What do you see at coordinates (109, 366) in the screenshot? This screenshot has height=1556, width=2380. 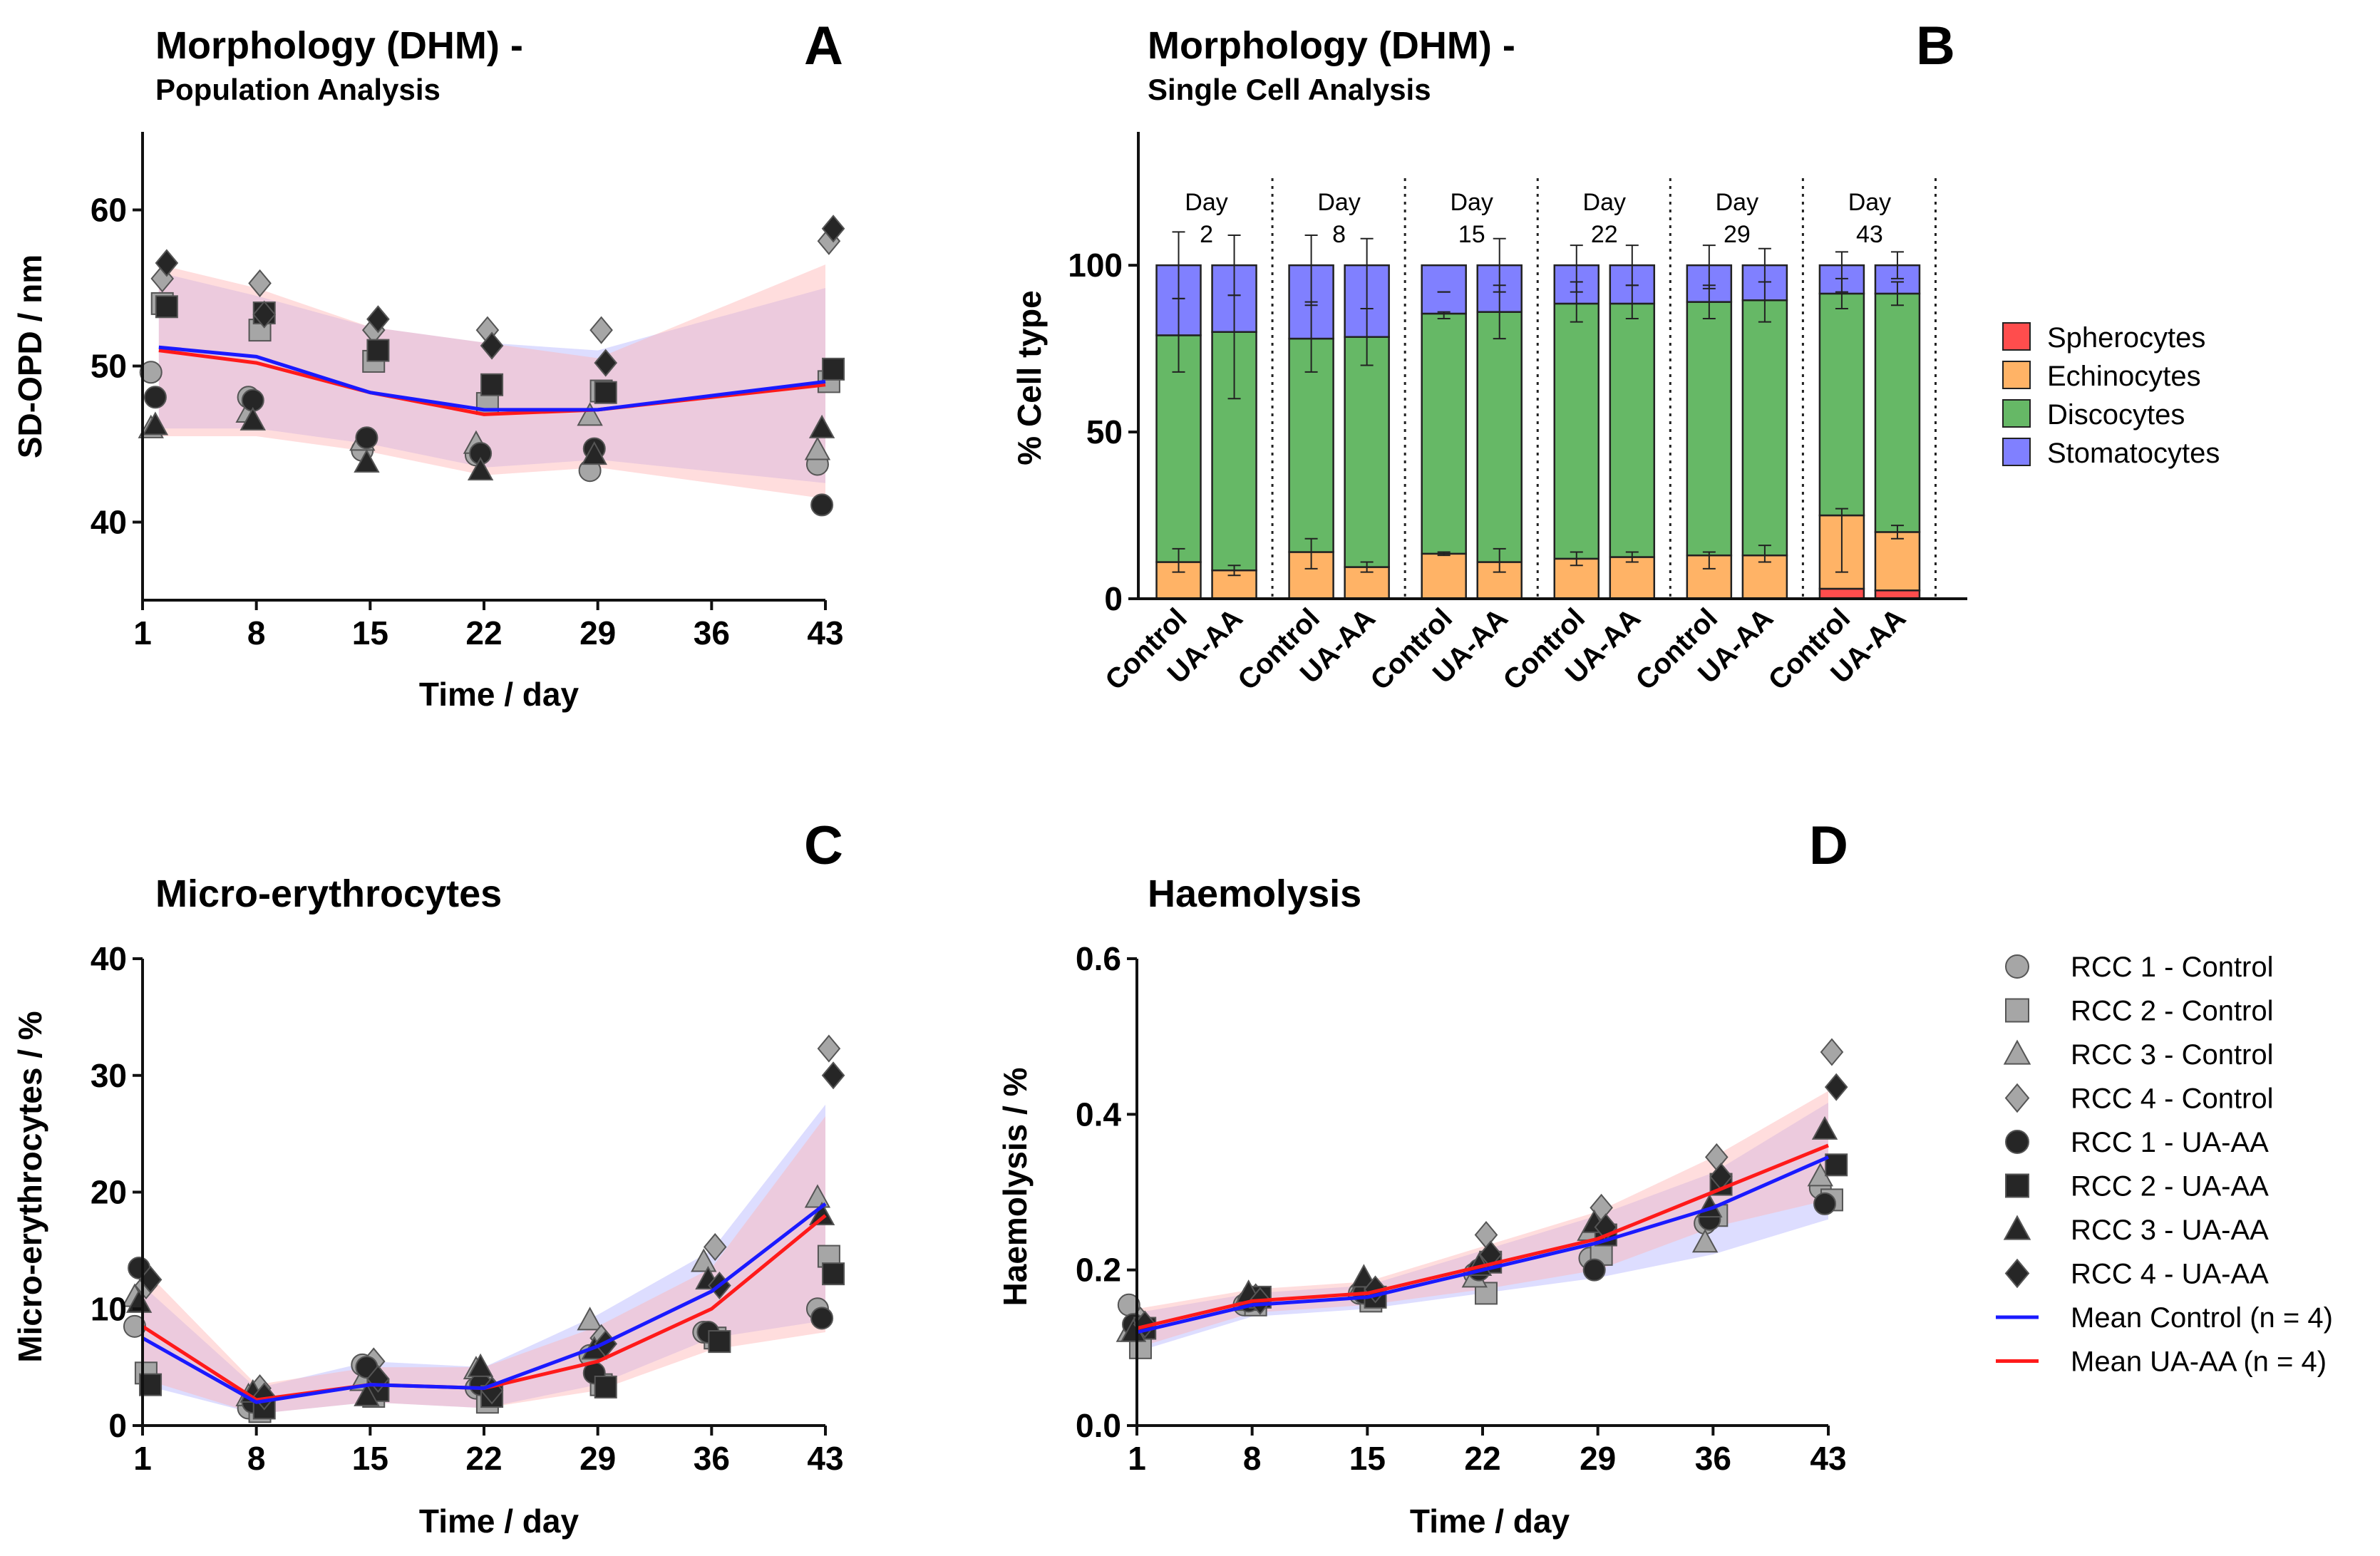 I see `y-tick-label: 50` at bounding box center [109, 366].